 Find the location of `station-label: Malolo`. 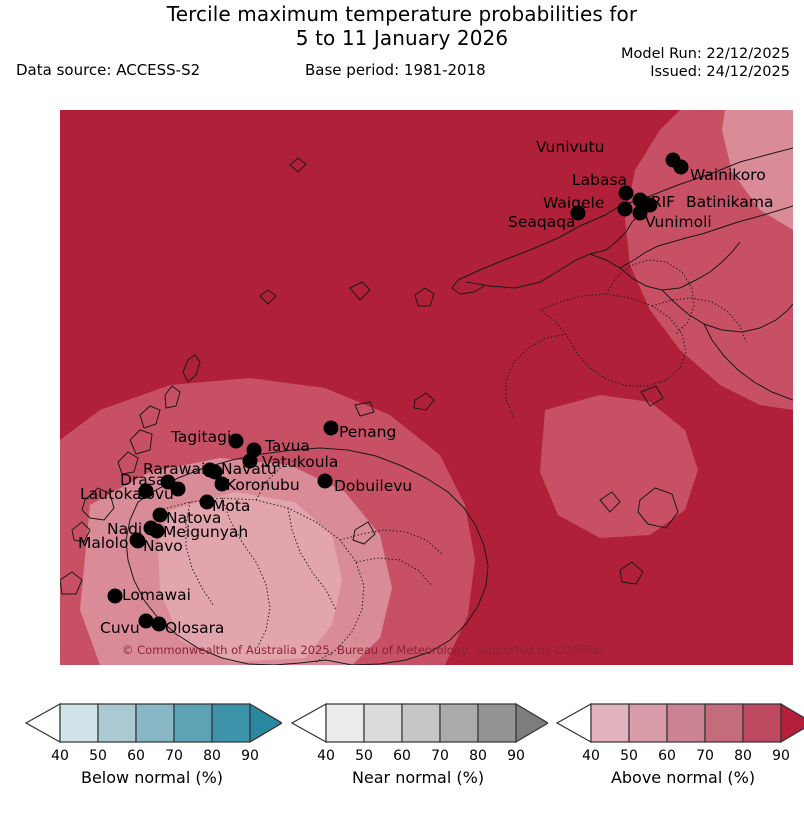

station-label: Malolo is located at coordinates (103, 543).